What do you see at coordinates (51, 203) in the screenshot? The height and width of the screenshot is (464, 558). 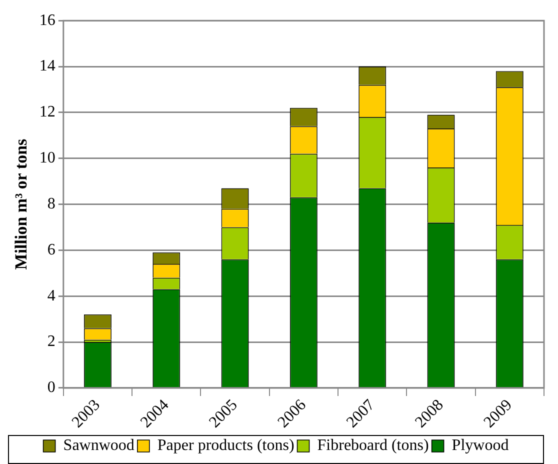 I see `y-tick-label: 8` at bounding box center [51, 203].